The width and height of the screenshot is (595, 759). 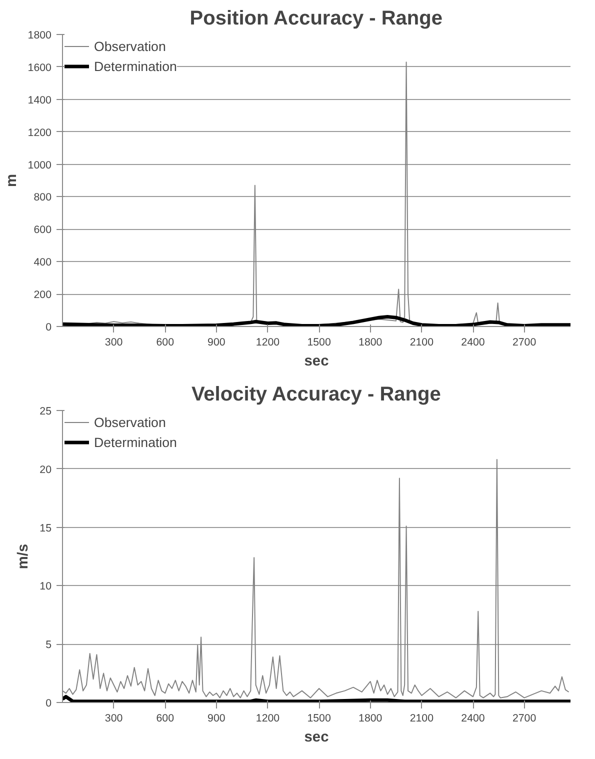 I want to click on y-tick-label: 25, so click(x=46, y=412).